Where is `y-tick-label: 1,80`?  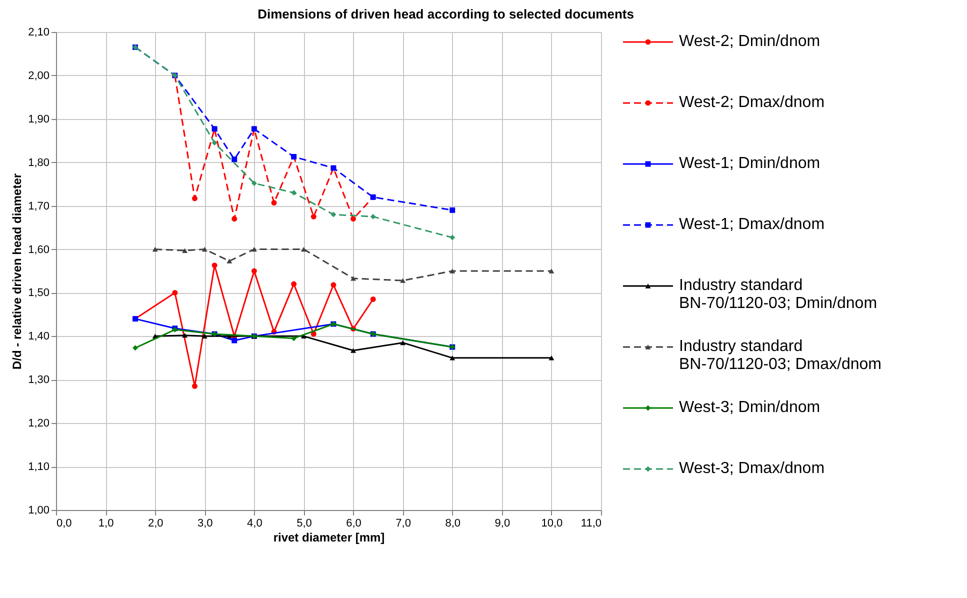
y-tick-label: 1,80 is located at coordinates (39, 162).